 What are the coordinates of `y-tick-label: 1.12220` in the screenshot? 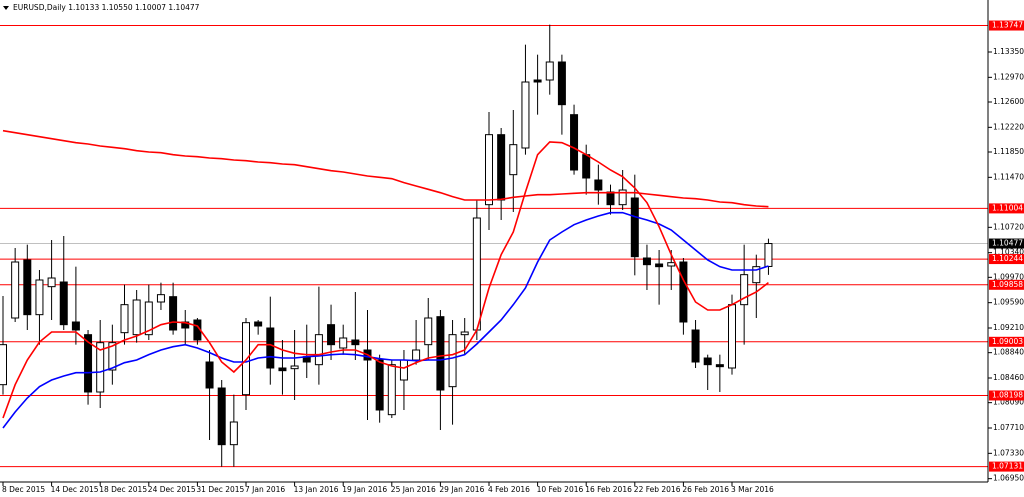 It's located at (1008, 126).